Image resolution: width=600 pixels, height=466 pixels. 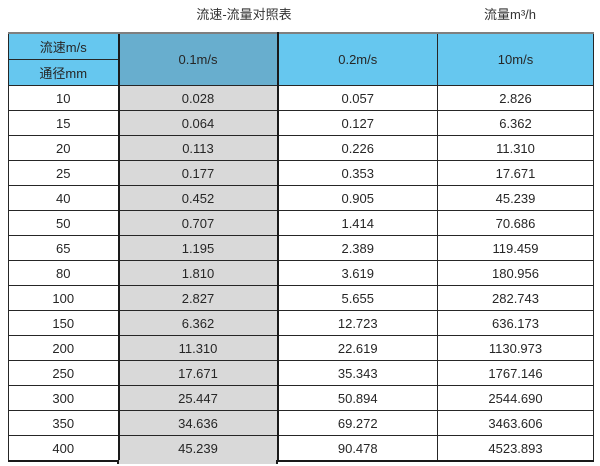 I want to click on table-row: 300 25.447 50.894 2544.690, so click(x=301, y=398).